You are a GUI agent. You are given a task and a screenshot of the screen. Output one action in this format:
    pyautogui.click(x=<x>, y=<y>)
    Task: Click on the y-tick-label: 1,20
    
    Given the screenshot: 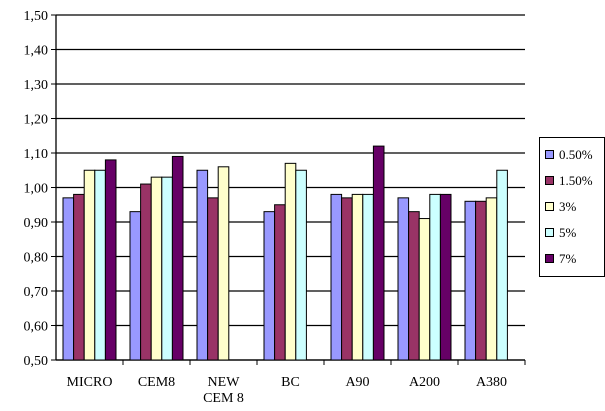 What is the action you would take?
    pyautogui.click(x=36, y=120)
    